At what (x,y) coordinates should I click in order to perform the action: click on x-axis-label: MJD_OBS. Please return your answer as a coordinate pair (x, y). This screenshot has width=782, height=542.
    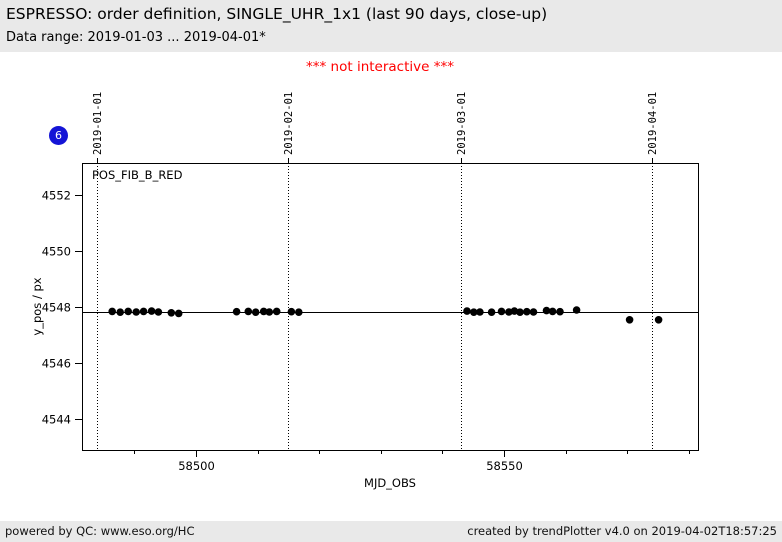
    Looking at the image, I should click on (390, 483).